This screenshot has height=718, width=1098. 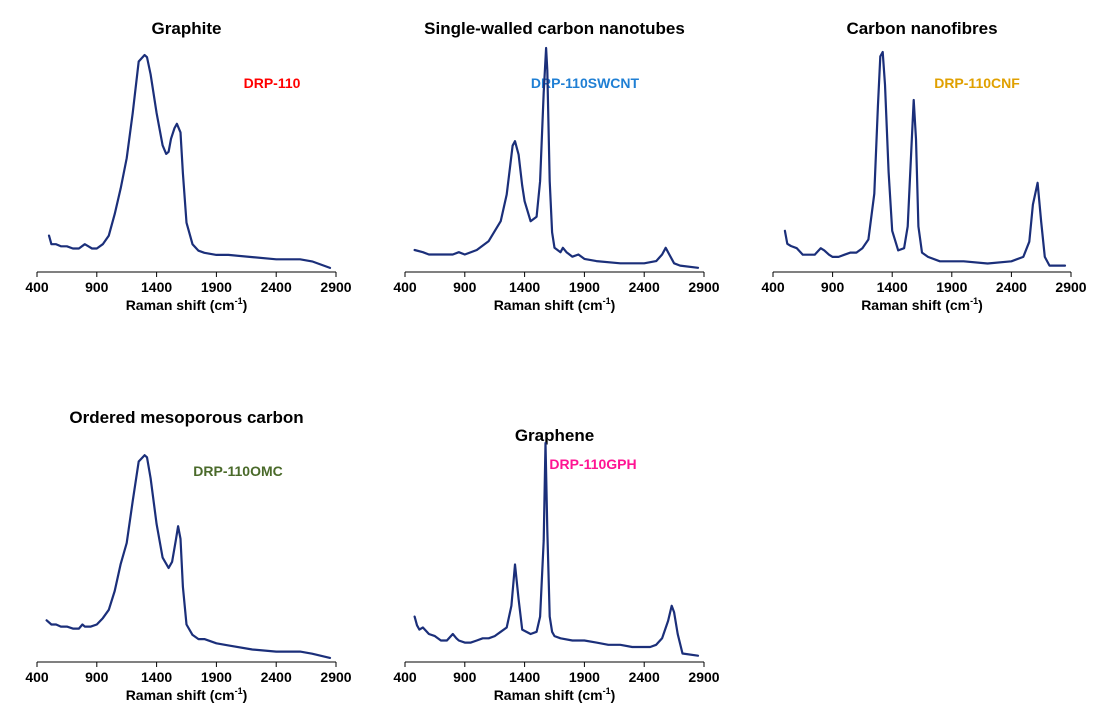 What do you see at coordinates (272, 83) in the screenshot?
I see `sample-label: DRP-110` at bounding box center [272, 83].